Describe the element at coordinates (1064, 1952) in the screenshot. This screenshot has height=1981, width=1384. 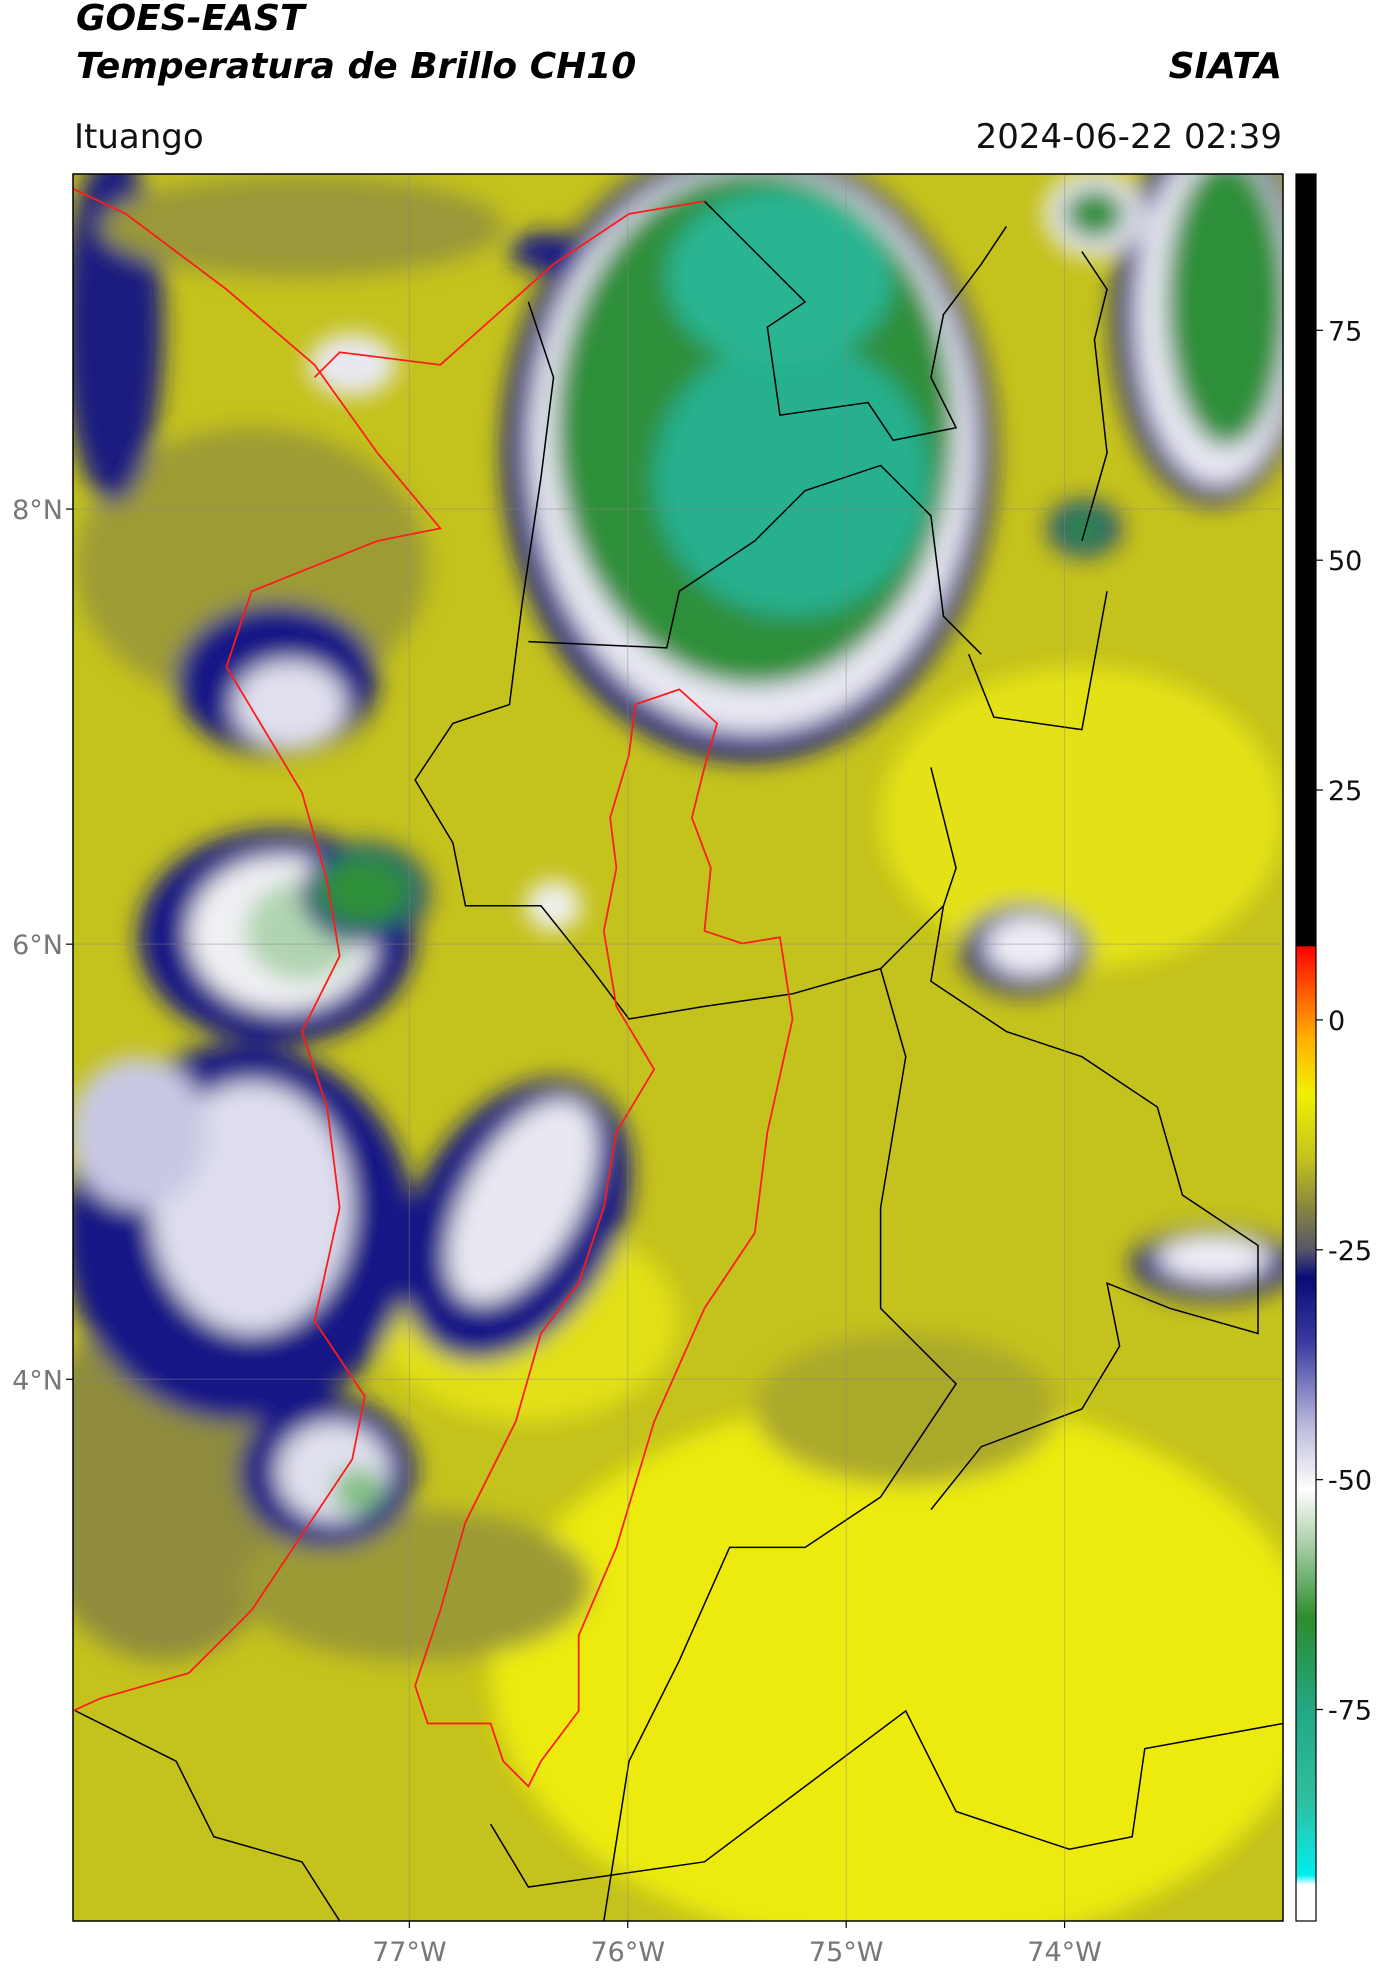
I see `x-tick-label: 74°W` at that location.